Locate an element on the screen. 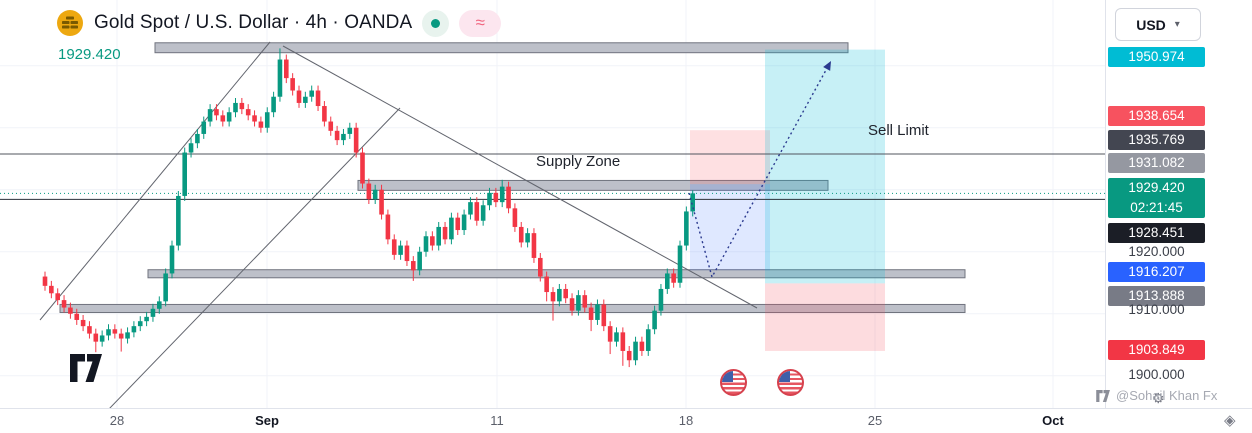 The image size is (1252, 433). chart-legend: Gold Spot / U.S. Dollar · 4h · OANDA ≈ is located at coordinates (279, 23).